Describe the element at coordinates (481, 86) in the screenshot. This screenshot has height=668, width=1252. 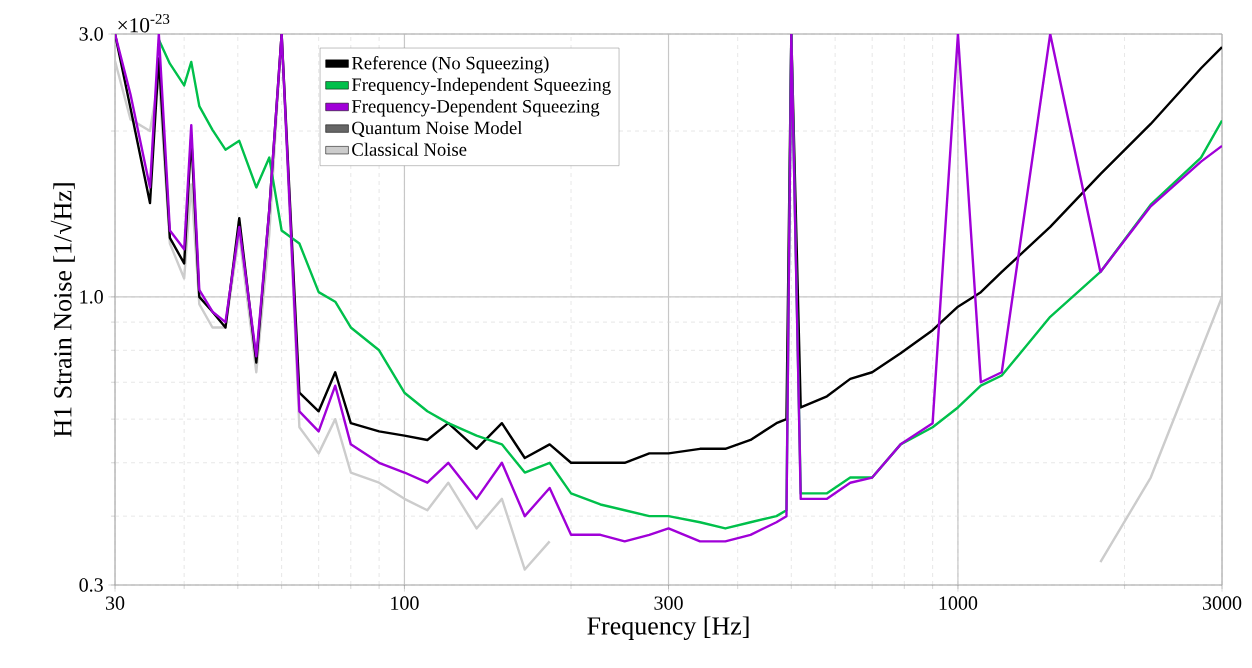
I see `legend-label: Frequency-Independent Squeezing` at that location.